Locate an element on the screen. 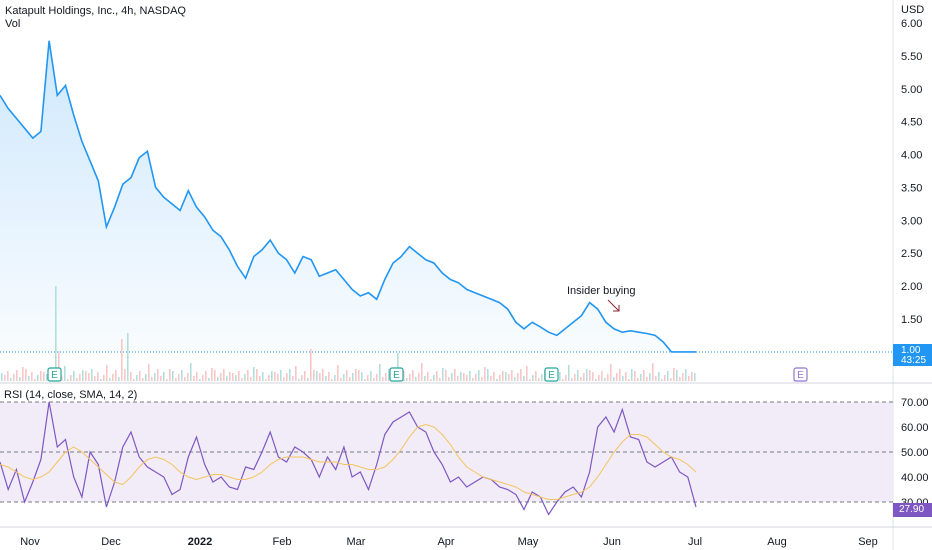  insider-buying-annotation: Insider buying is located at coordinates (601, 298).